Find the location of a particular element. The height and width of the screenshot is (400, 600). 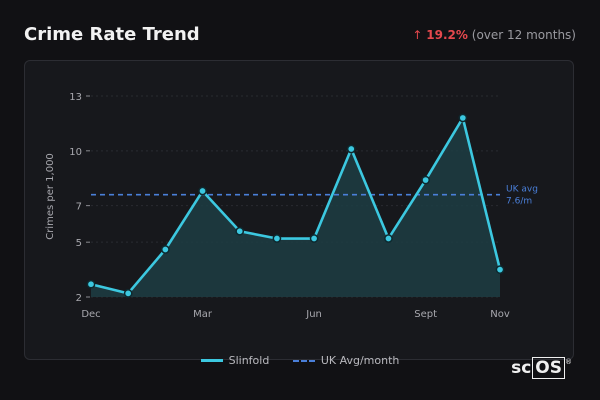

reference-value-label: 7.6/m is located at coordinates (519, 202).